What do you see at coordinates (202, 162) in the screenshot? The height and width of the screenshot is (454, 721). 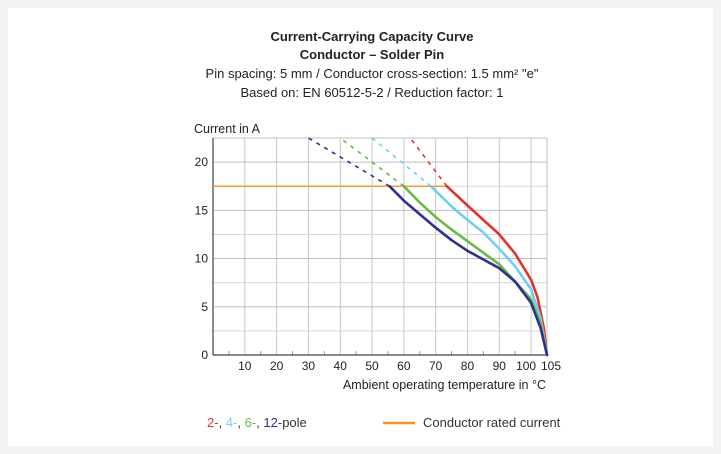 I see `y-tick-label: 20` at bounding box center [202, 162].